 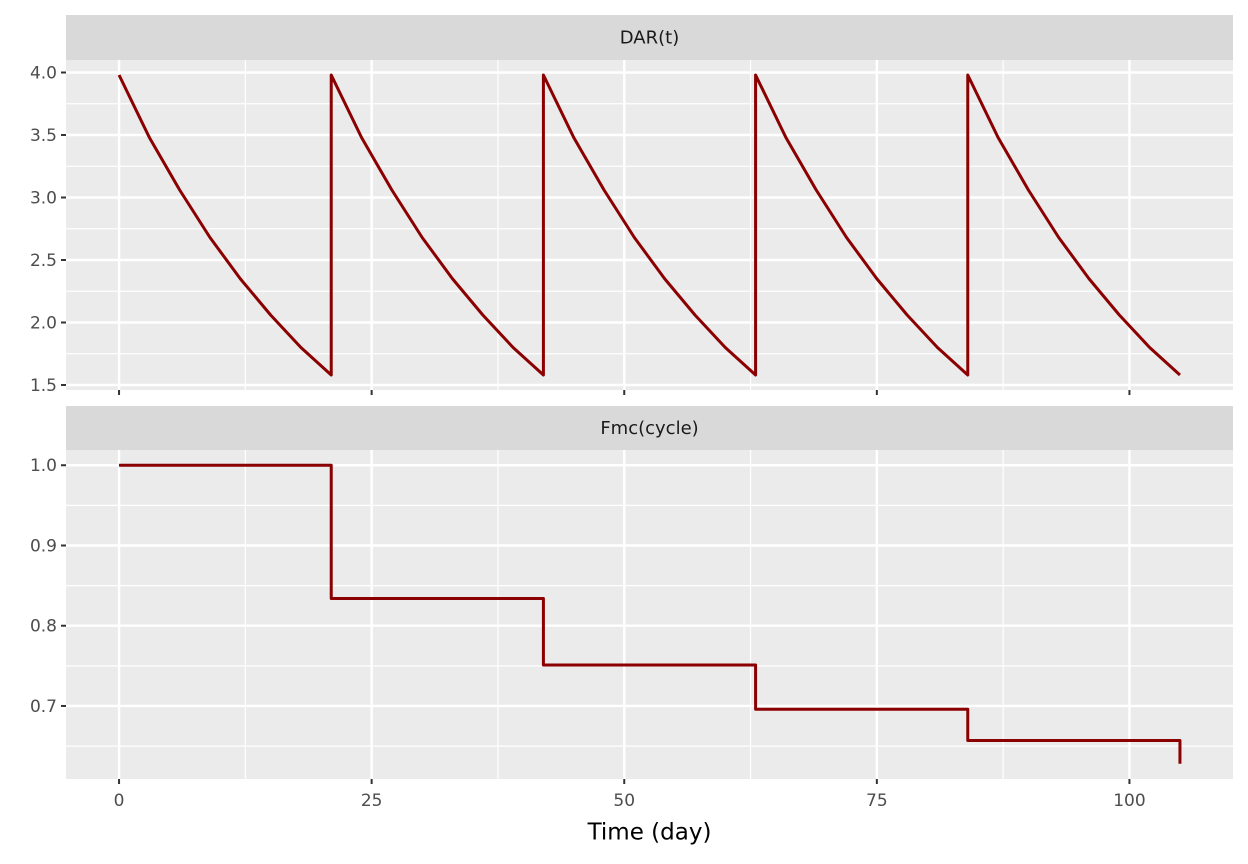 I want to click on x-tick-label: 75, so click(x=877, y=801).